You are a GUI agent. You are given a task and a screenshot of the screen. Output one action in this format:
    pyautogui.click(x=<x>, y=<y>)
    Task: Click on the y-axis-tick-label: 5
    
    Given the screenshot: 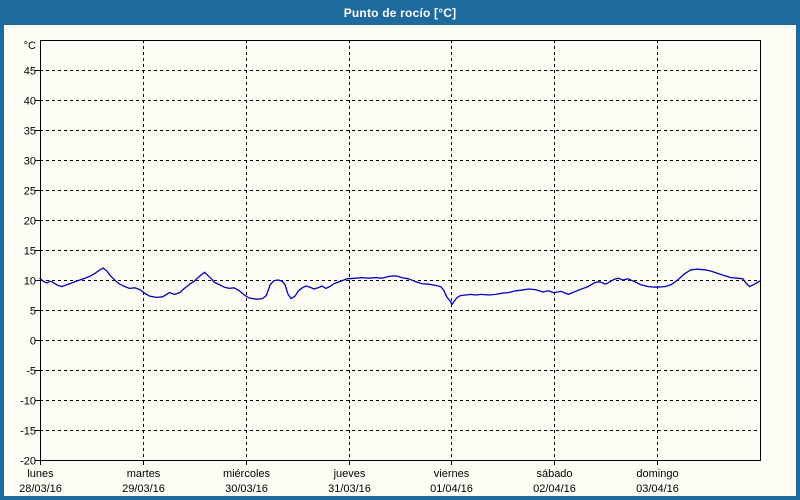 What is the action you would take?
    pyautogui.click(x=33, y=312)
    